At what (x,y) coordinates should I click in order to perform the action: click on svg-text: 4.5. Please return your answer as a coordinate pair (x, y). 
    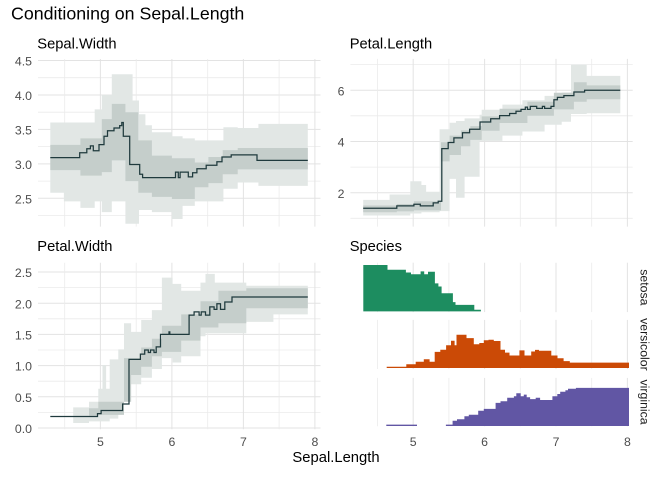
    Looking at the image, I should click on (23, 62).